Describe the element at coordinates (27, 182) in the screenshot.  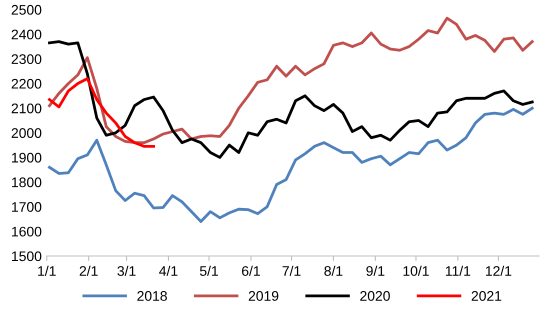
I see `y-tick-label: 1800` at that location.